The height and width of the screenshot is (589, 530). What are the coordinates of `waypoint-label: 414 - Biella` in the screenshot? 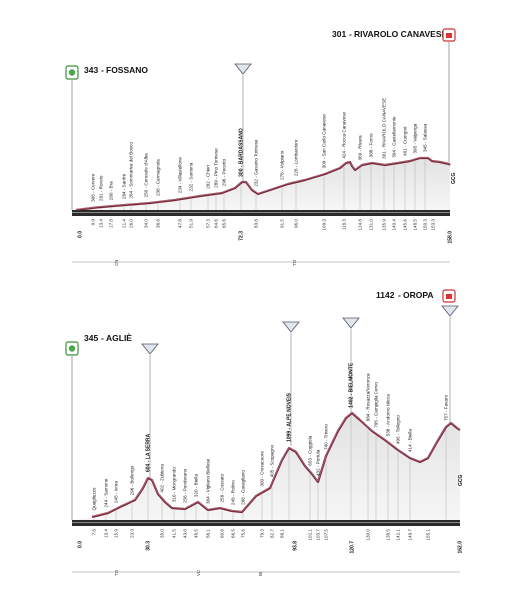 It's located at (410, 440).